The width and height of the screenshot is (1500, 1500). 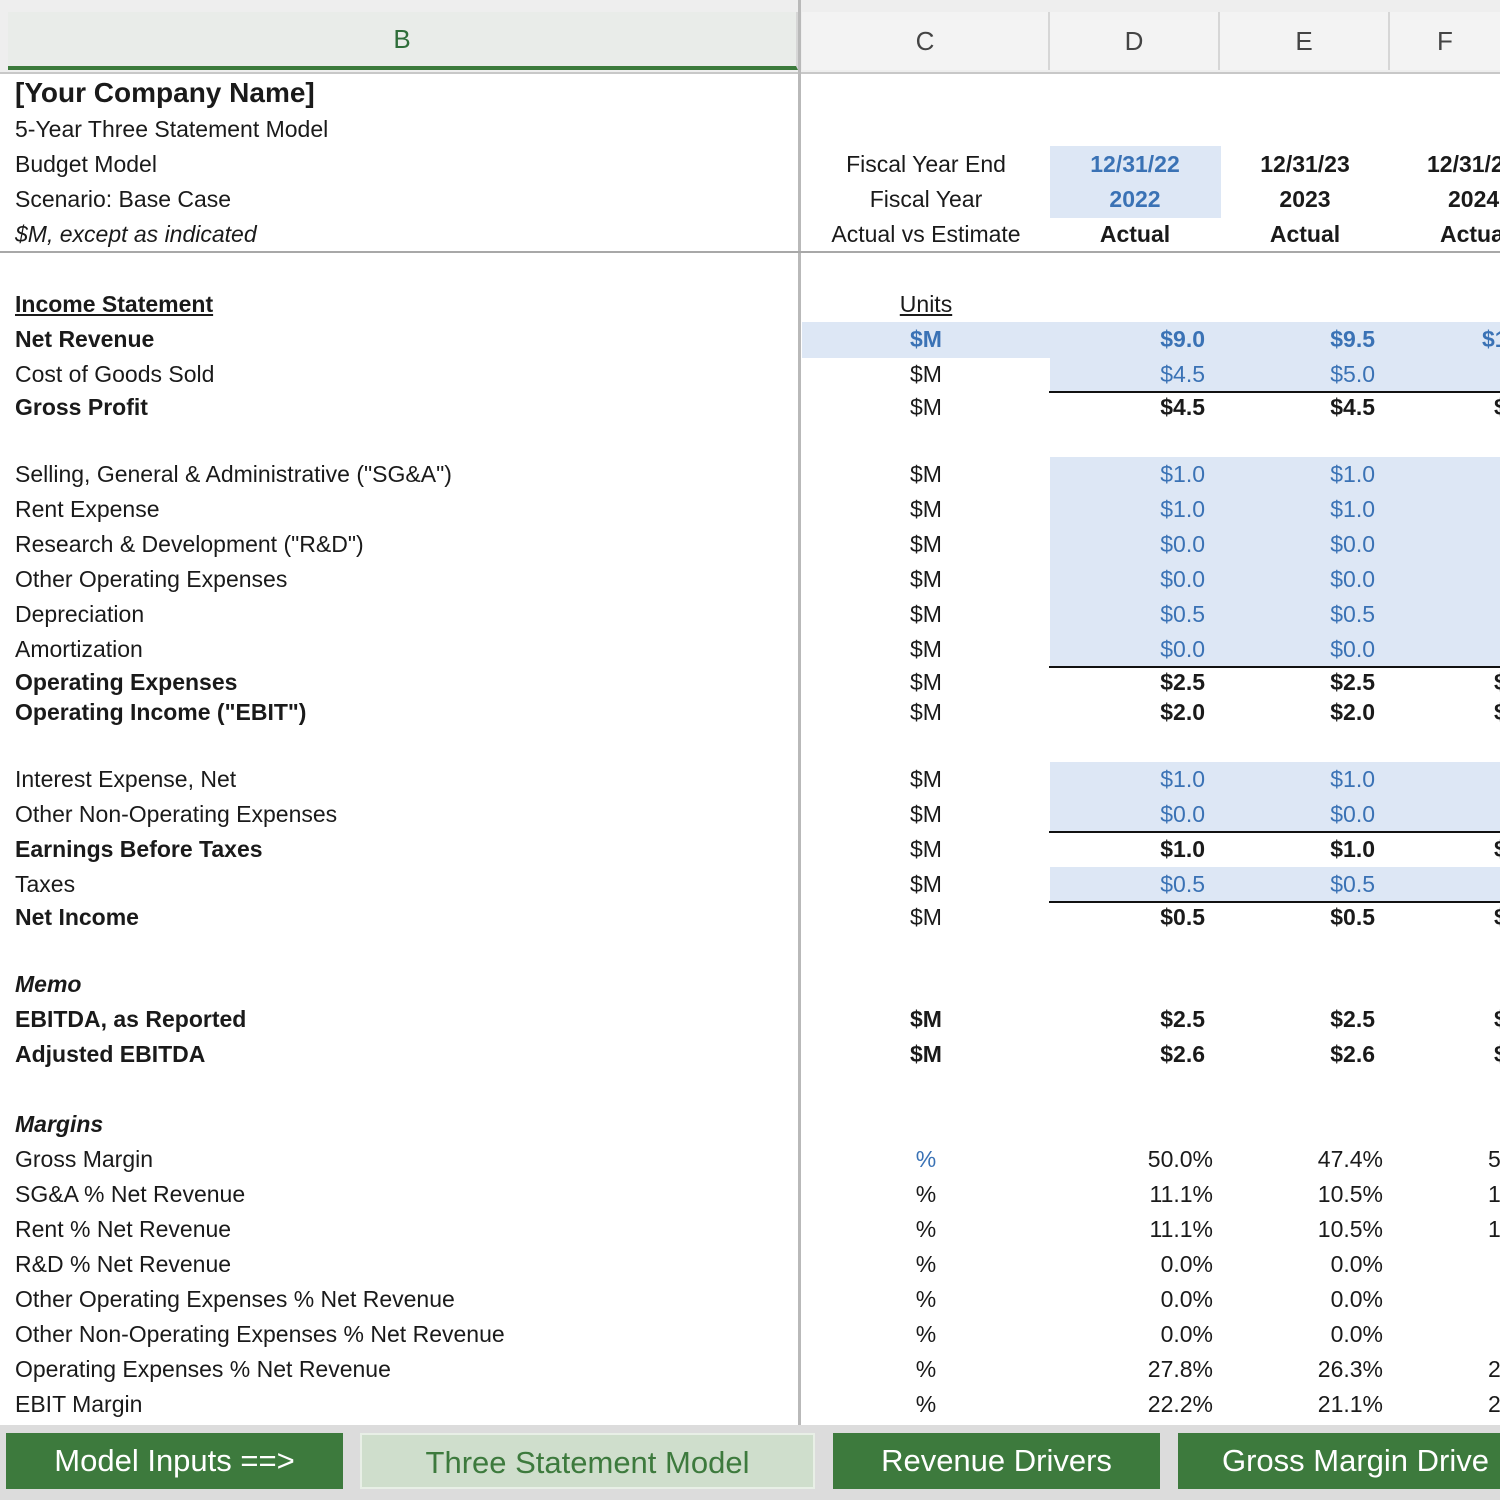 What do you see at coordinates (189, 544) in the screenshot?
I see `row-label: Research & Development ("R&D")` at bounding box center [189, 544].